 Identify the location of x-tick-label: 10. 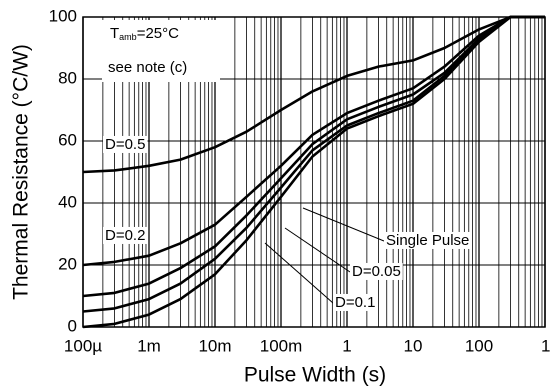
(413, 345).